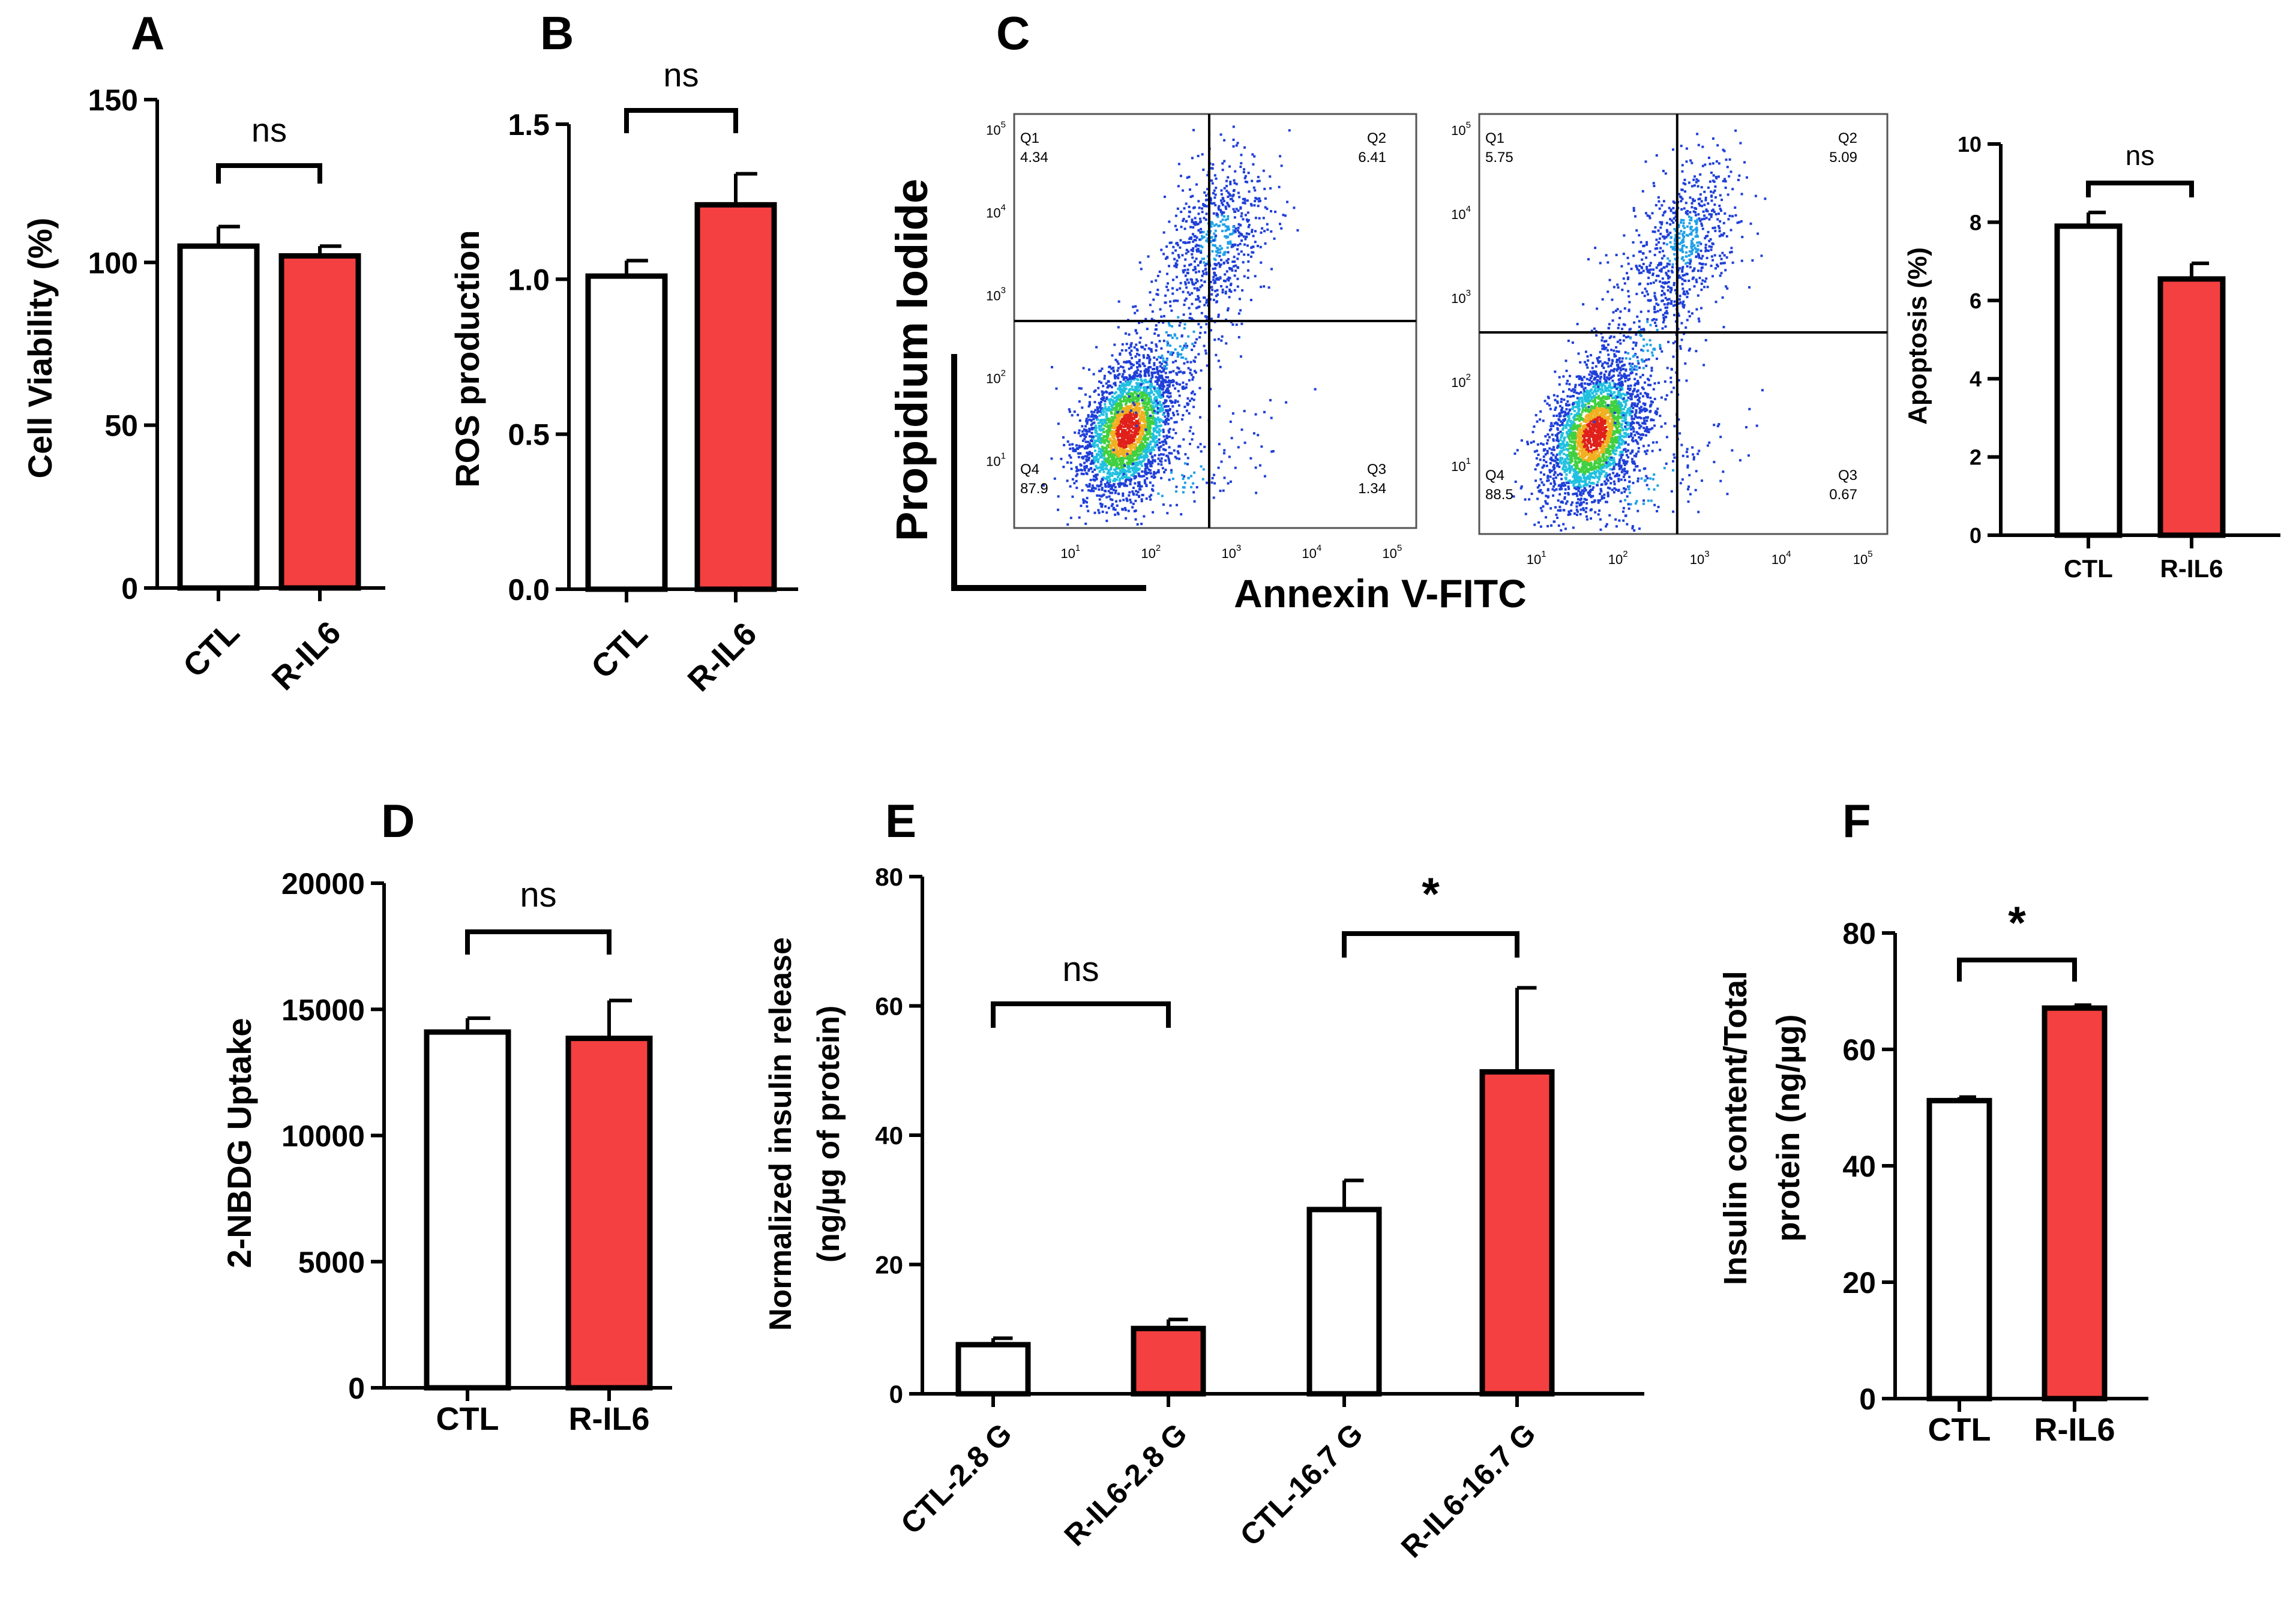 This screenshot has width=2296, height=1602. Describe the element at coordinates (1683, 324) in the screenshot. I see `flow-frame` at that location.